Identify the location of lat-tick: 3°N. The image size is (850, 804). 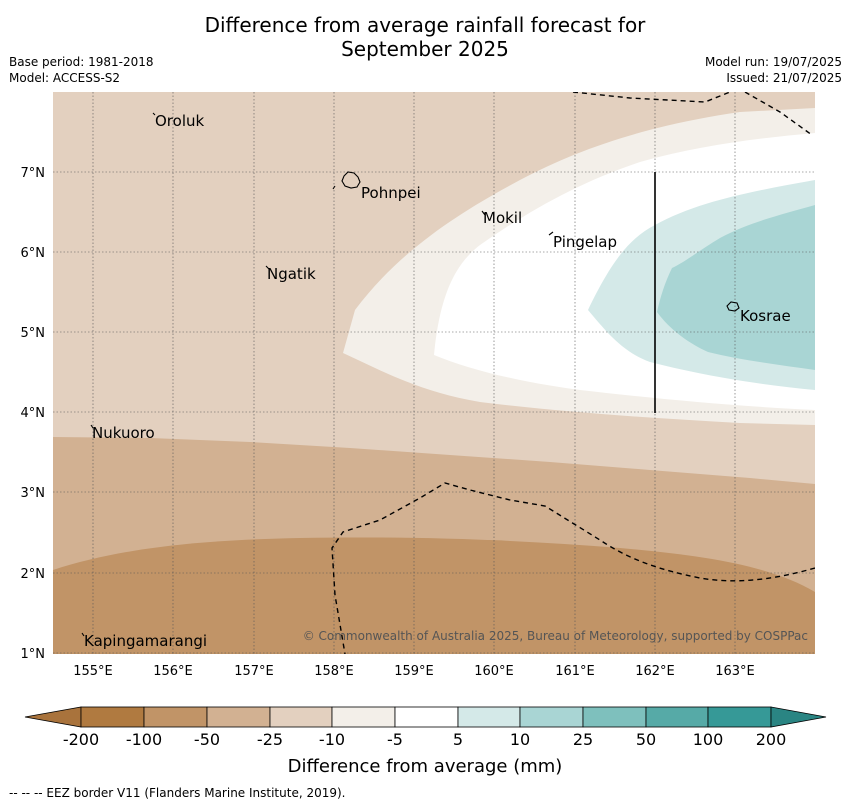
(33, 493).